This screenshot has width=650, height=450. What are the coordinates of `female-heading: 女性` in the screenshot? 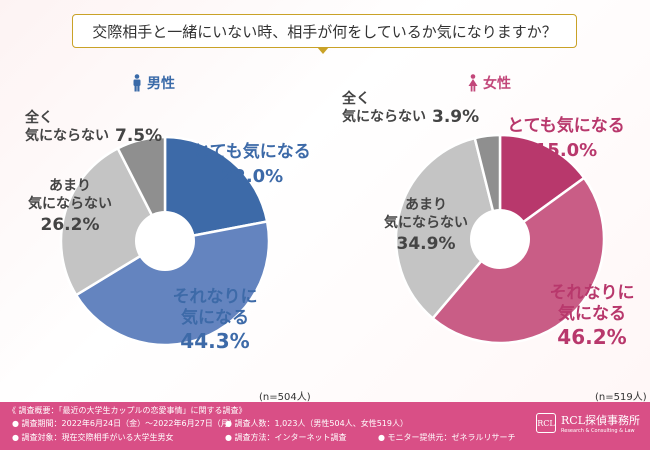 It's located at (489, 83).